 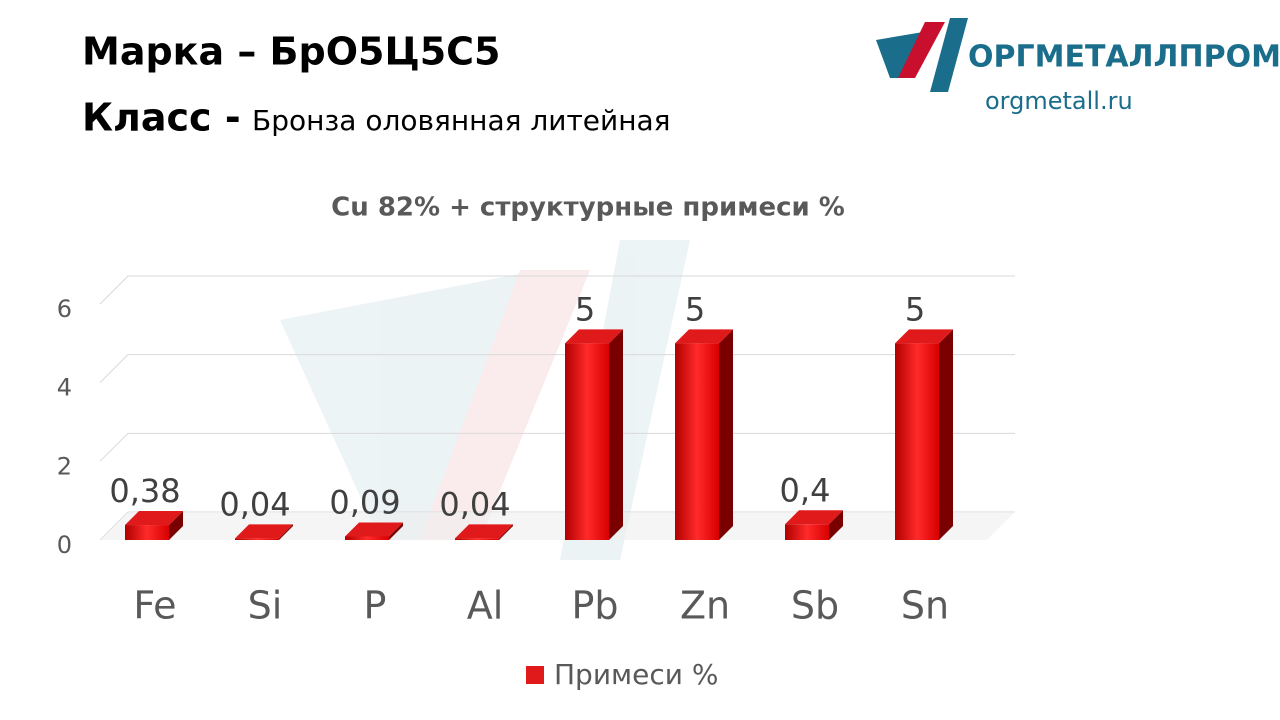 I want to click on title: Марка – БрО5Ц5С5, so click(x=291, y=52).